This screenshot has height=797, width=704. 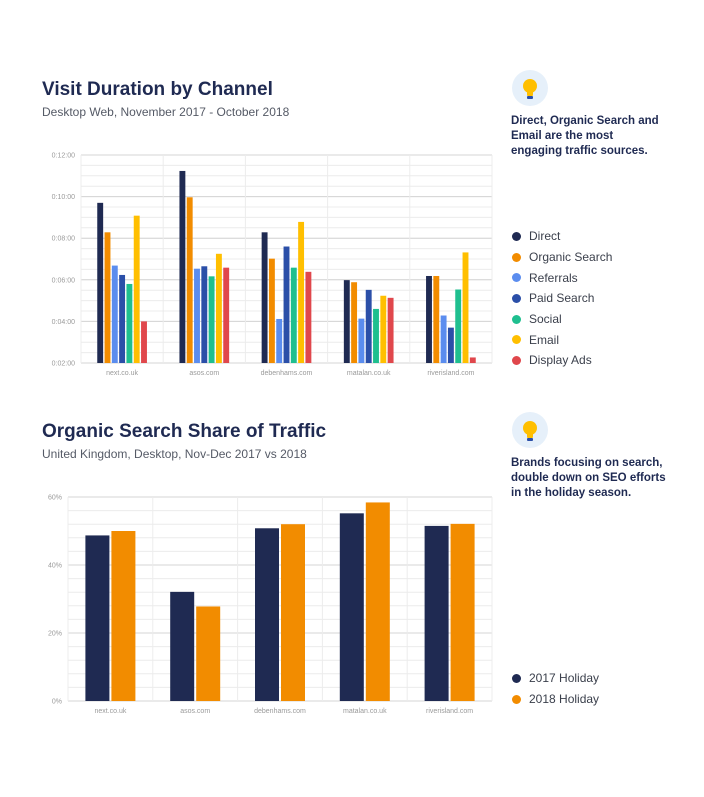 What do you see at coordinates (562, 339) in the screenshot?
I see `legend-item: Email` at bounding box center [562, 339].